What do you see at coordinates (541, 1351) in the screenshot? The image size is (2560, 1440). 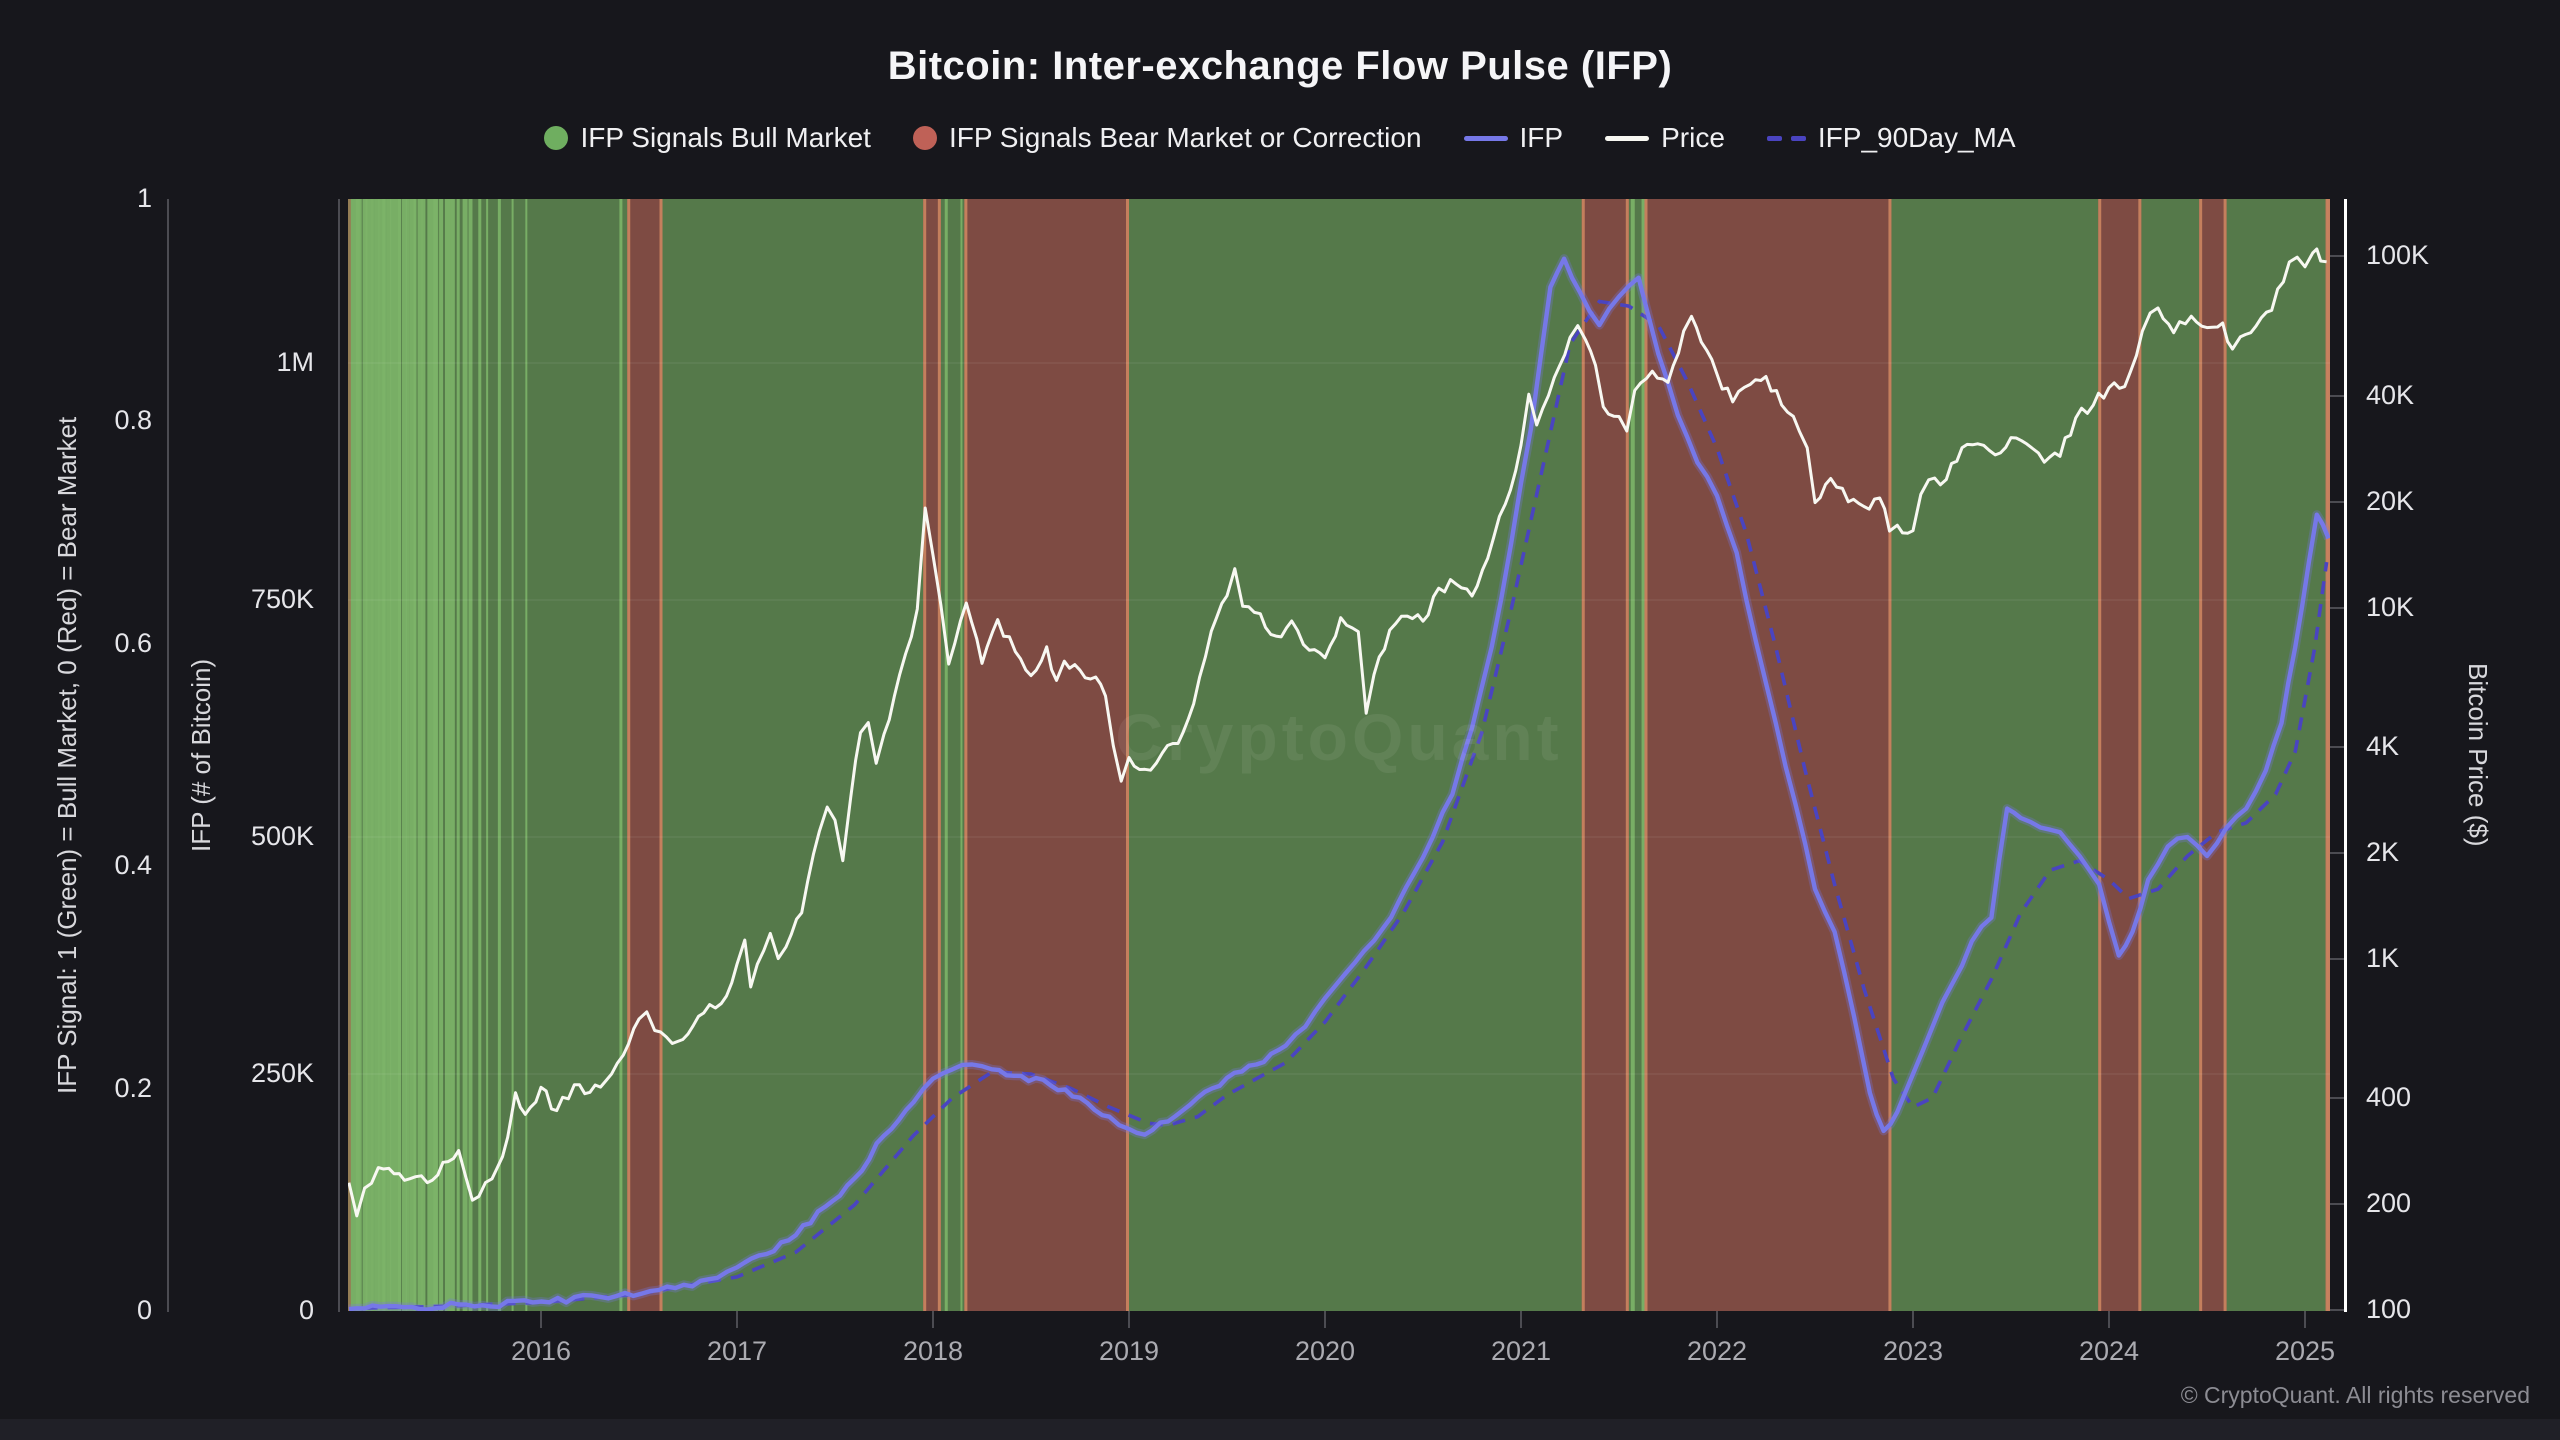 I see `x-tick-label: 2016` at bounding box center [541, 1351].